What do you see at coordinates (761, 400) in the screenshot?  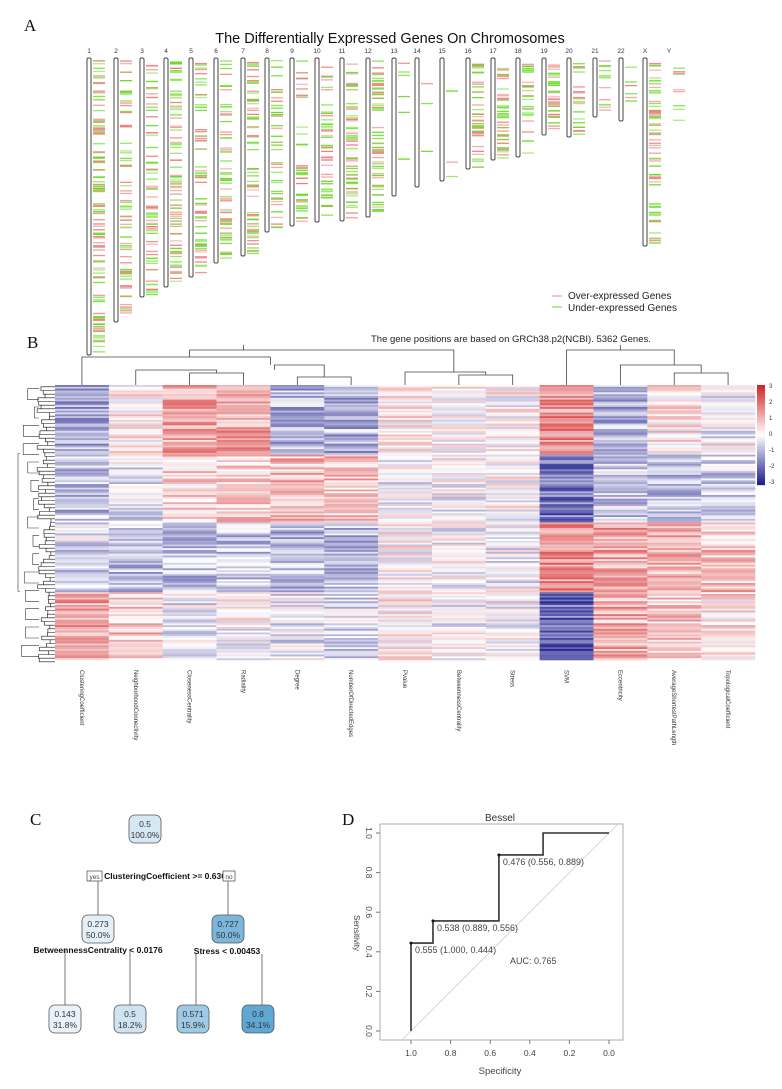 I see `colorbar-segment` at bounding box center [761, 400].